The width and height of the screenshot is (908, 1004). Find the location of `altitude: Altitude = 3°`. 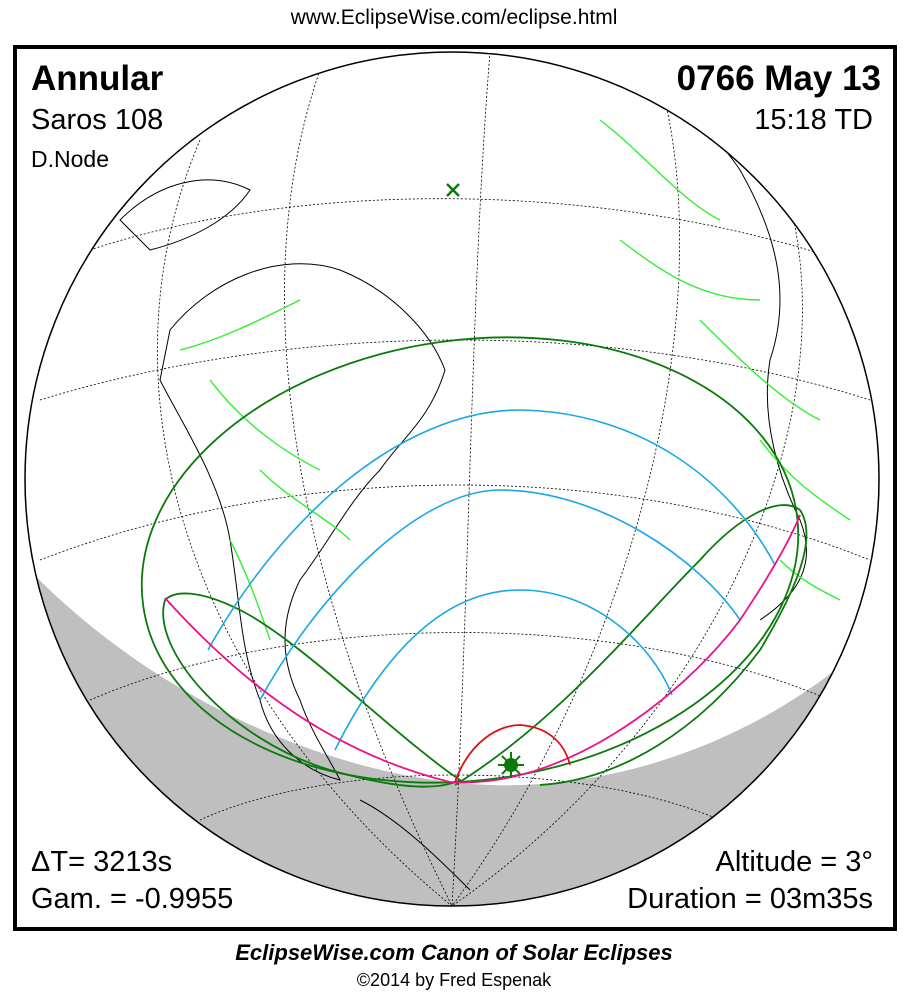

altitude: Altitude = 3° is located at coordinates (794, 862).